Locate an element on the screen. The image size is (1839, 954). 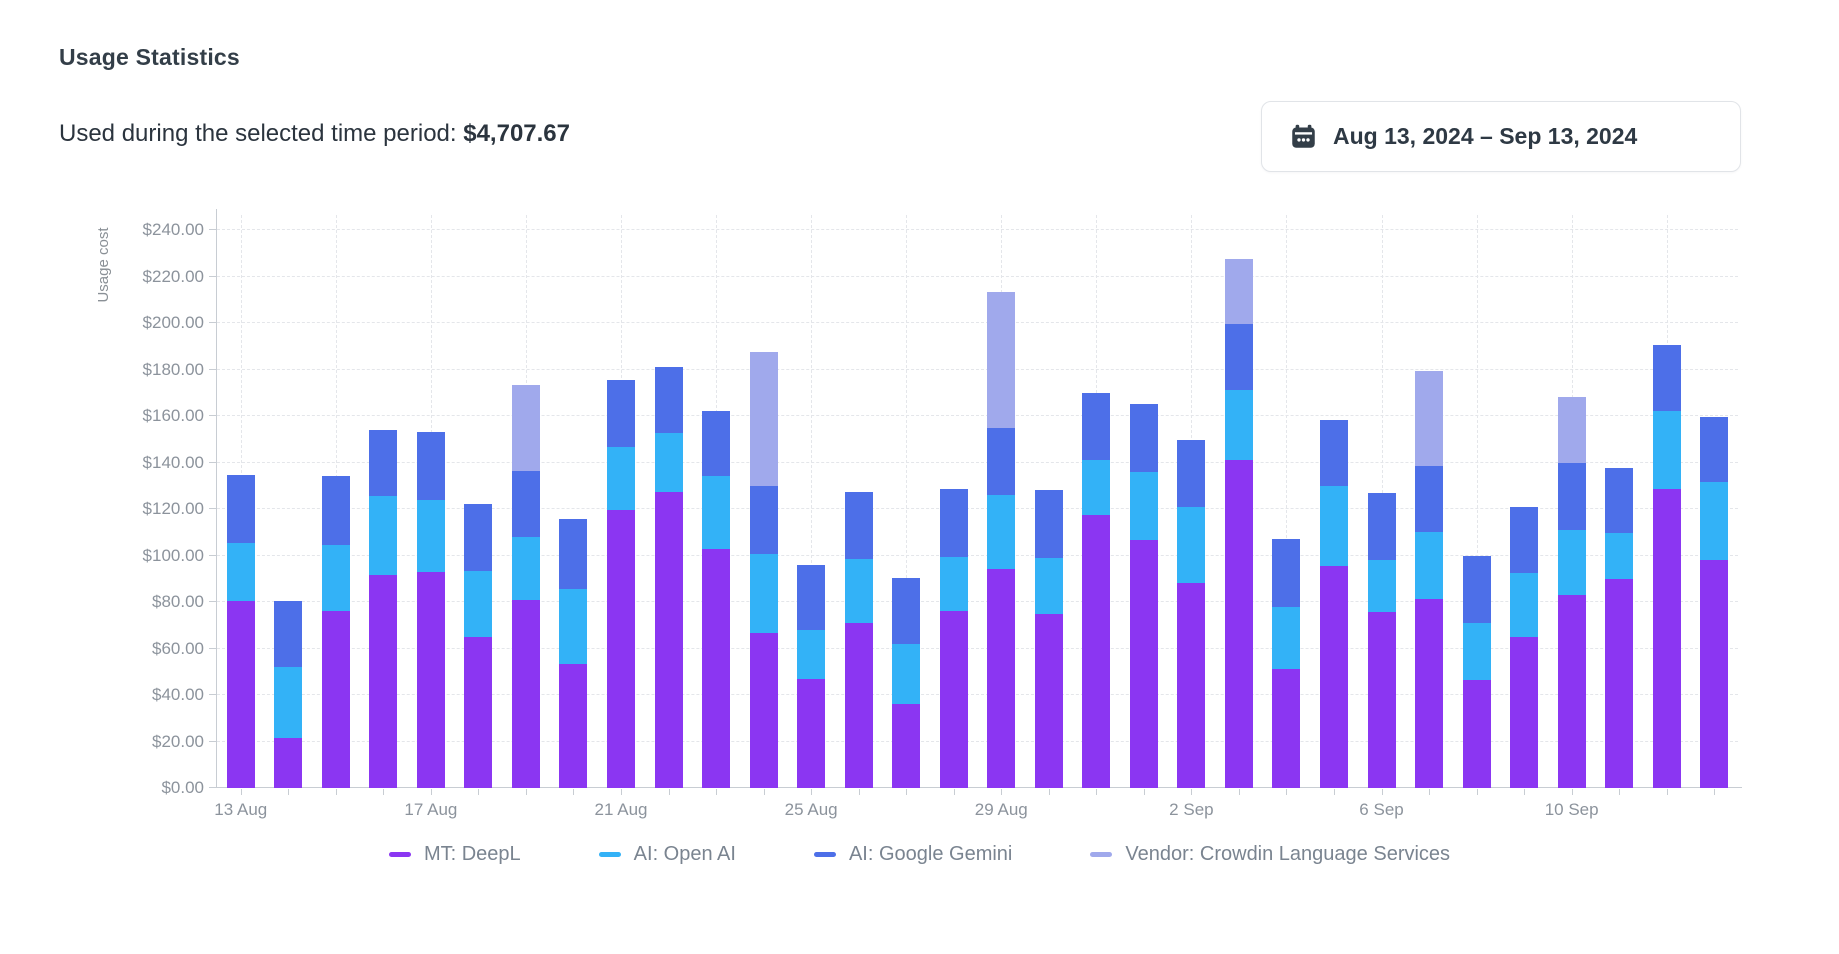
legend-item-ai-google-gemini: AI: Google Gemini is located at coordinates (912, 854).